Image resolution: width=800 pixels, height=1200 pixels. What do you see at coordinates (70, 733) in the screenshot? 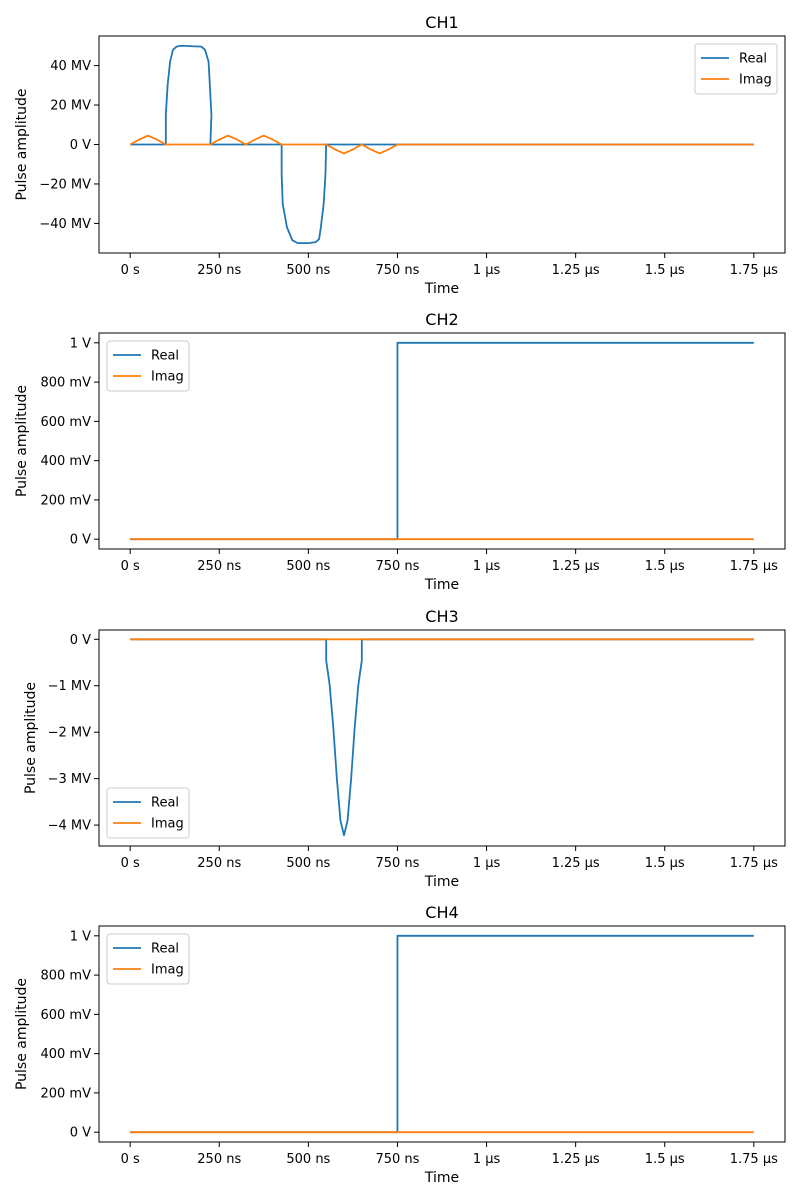
I see `y-tick-label: −2 MV` at bounding box center [70, 733].